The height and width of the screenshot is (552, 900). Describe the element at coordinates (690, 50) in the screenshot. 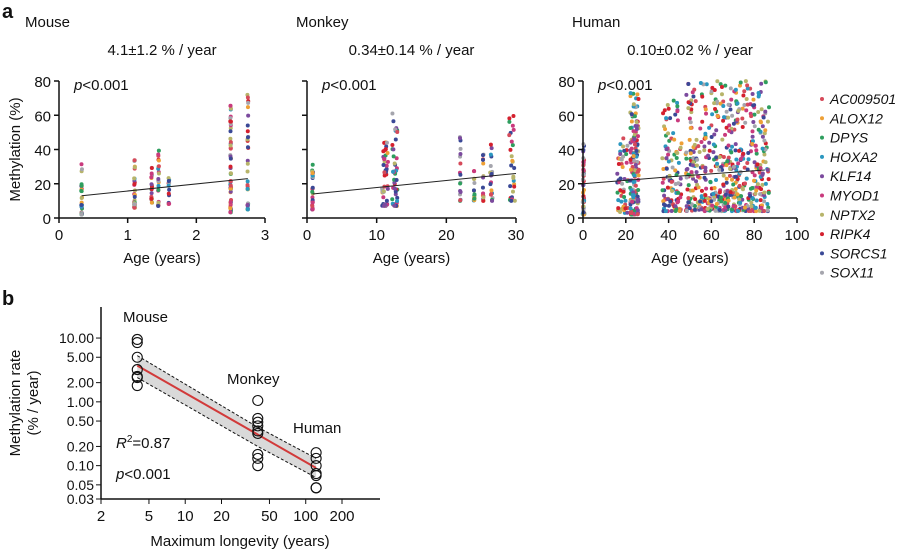

I see `rate-label: 0.10±0.02 % / year` at that location.